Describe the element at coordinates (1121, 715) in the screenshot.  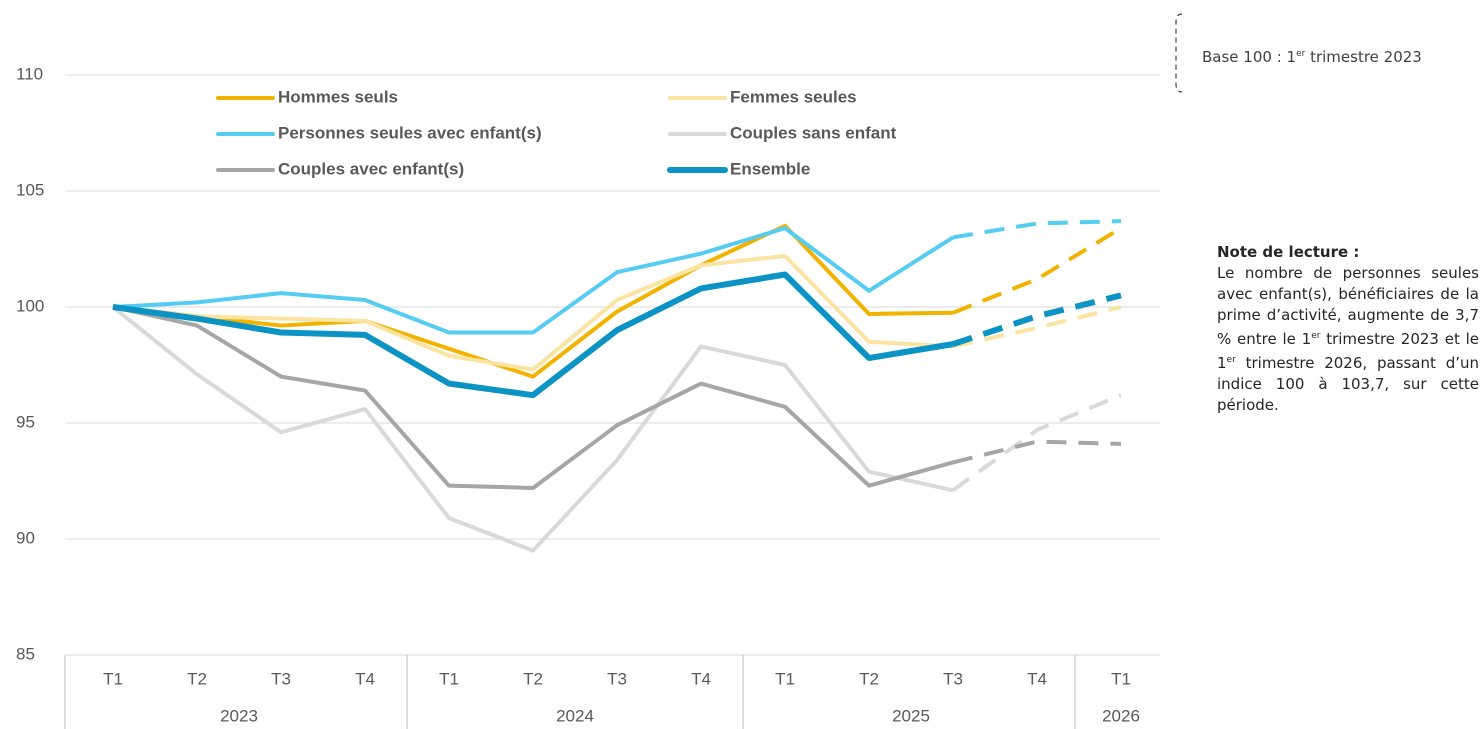
I see `group-label: 2026` at that location.